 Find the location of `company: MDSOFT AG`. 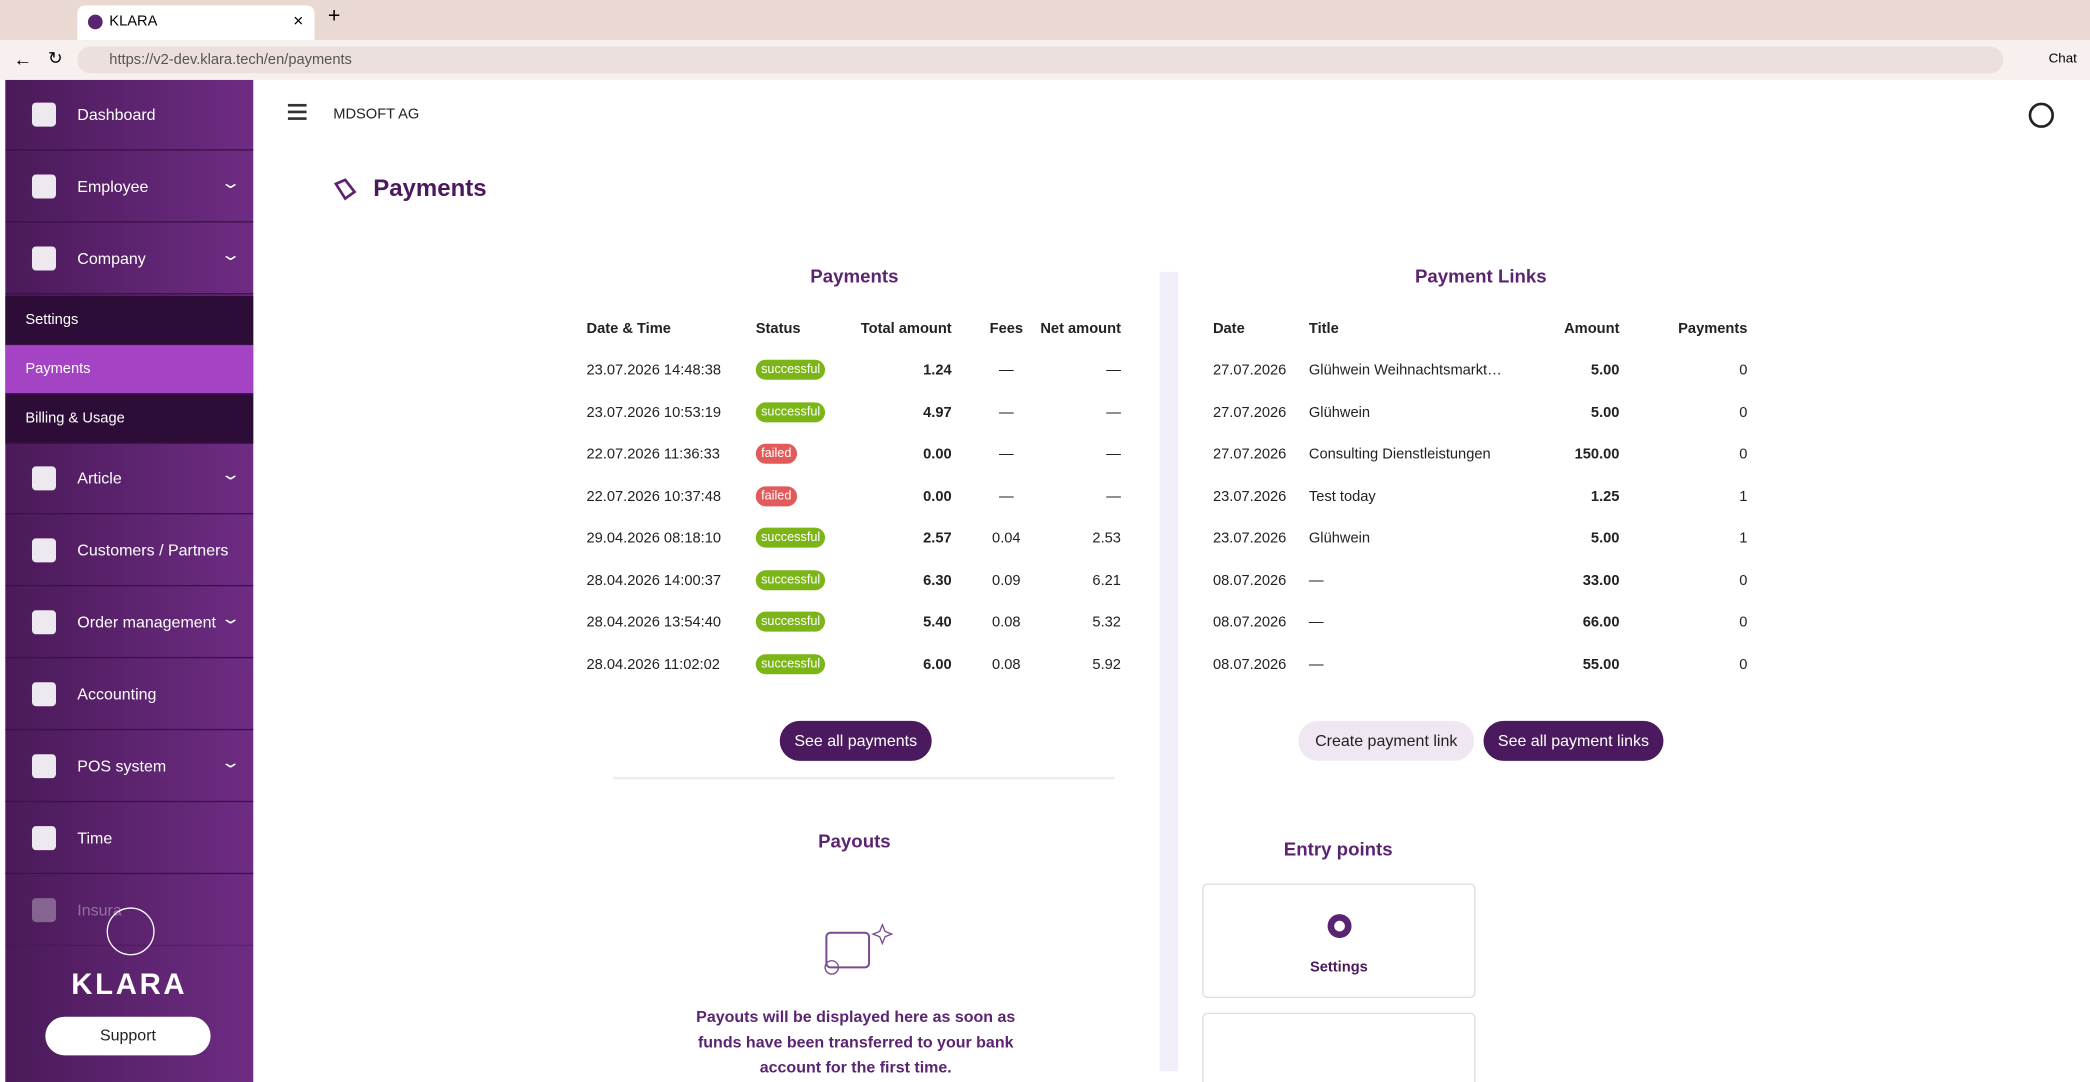

company: MDSOFT AG is located at coordinates (376, 114).